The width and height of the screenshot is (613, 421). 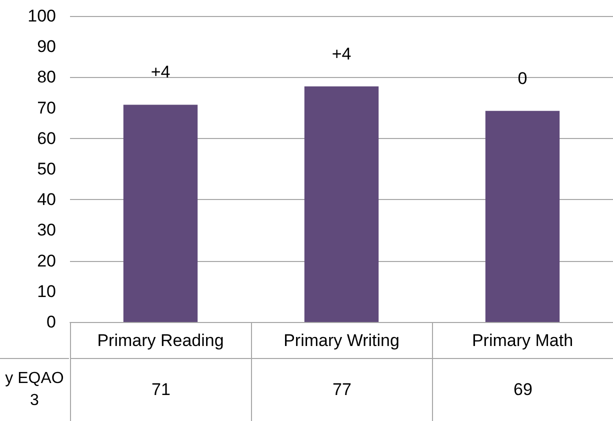 I want to click on y-tick-label: 50, so click(x=46, y=169).